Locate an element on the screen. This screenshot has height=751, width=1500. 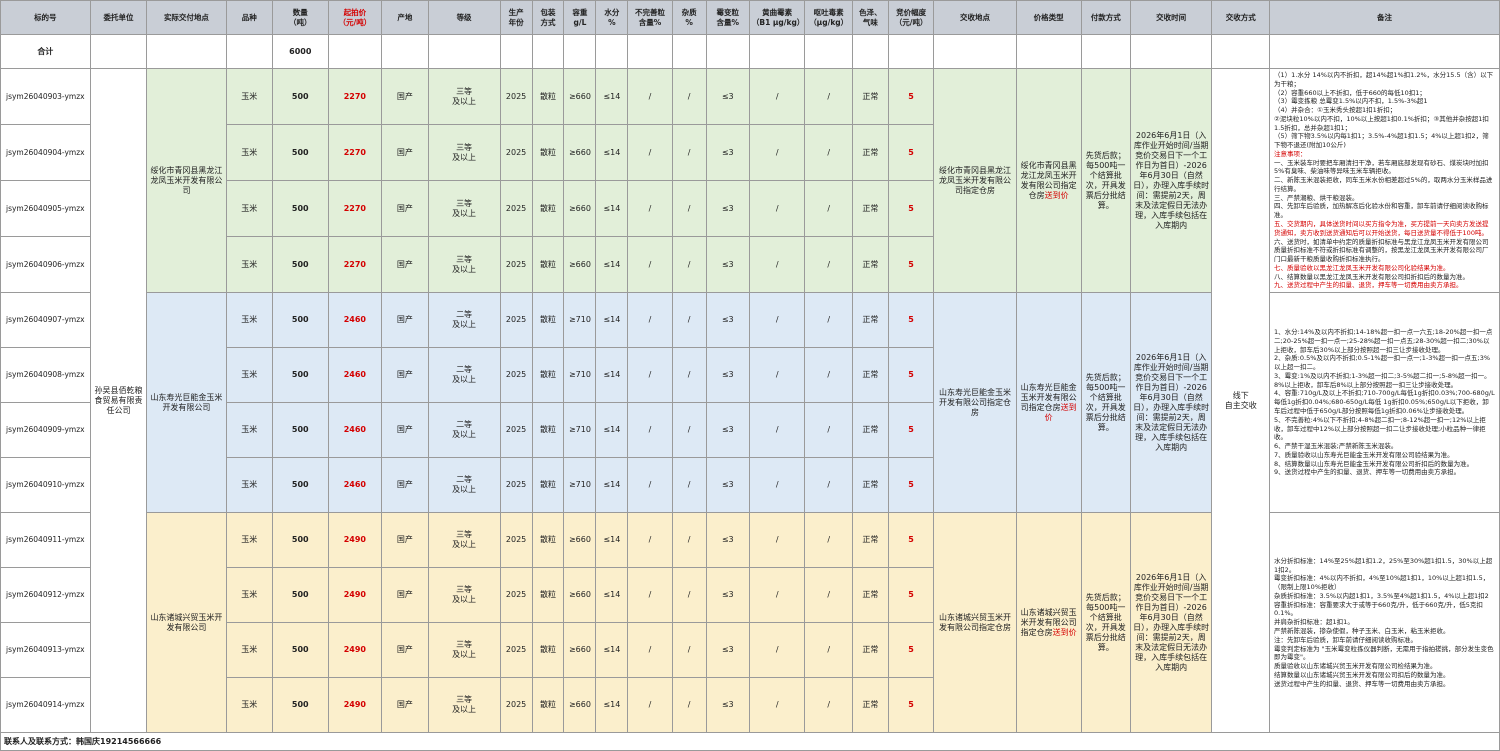
total-row: 合计 6000 is located at coordinates (750, 51).